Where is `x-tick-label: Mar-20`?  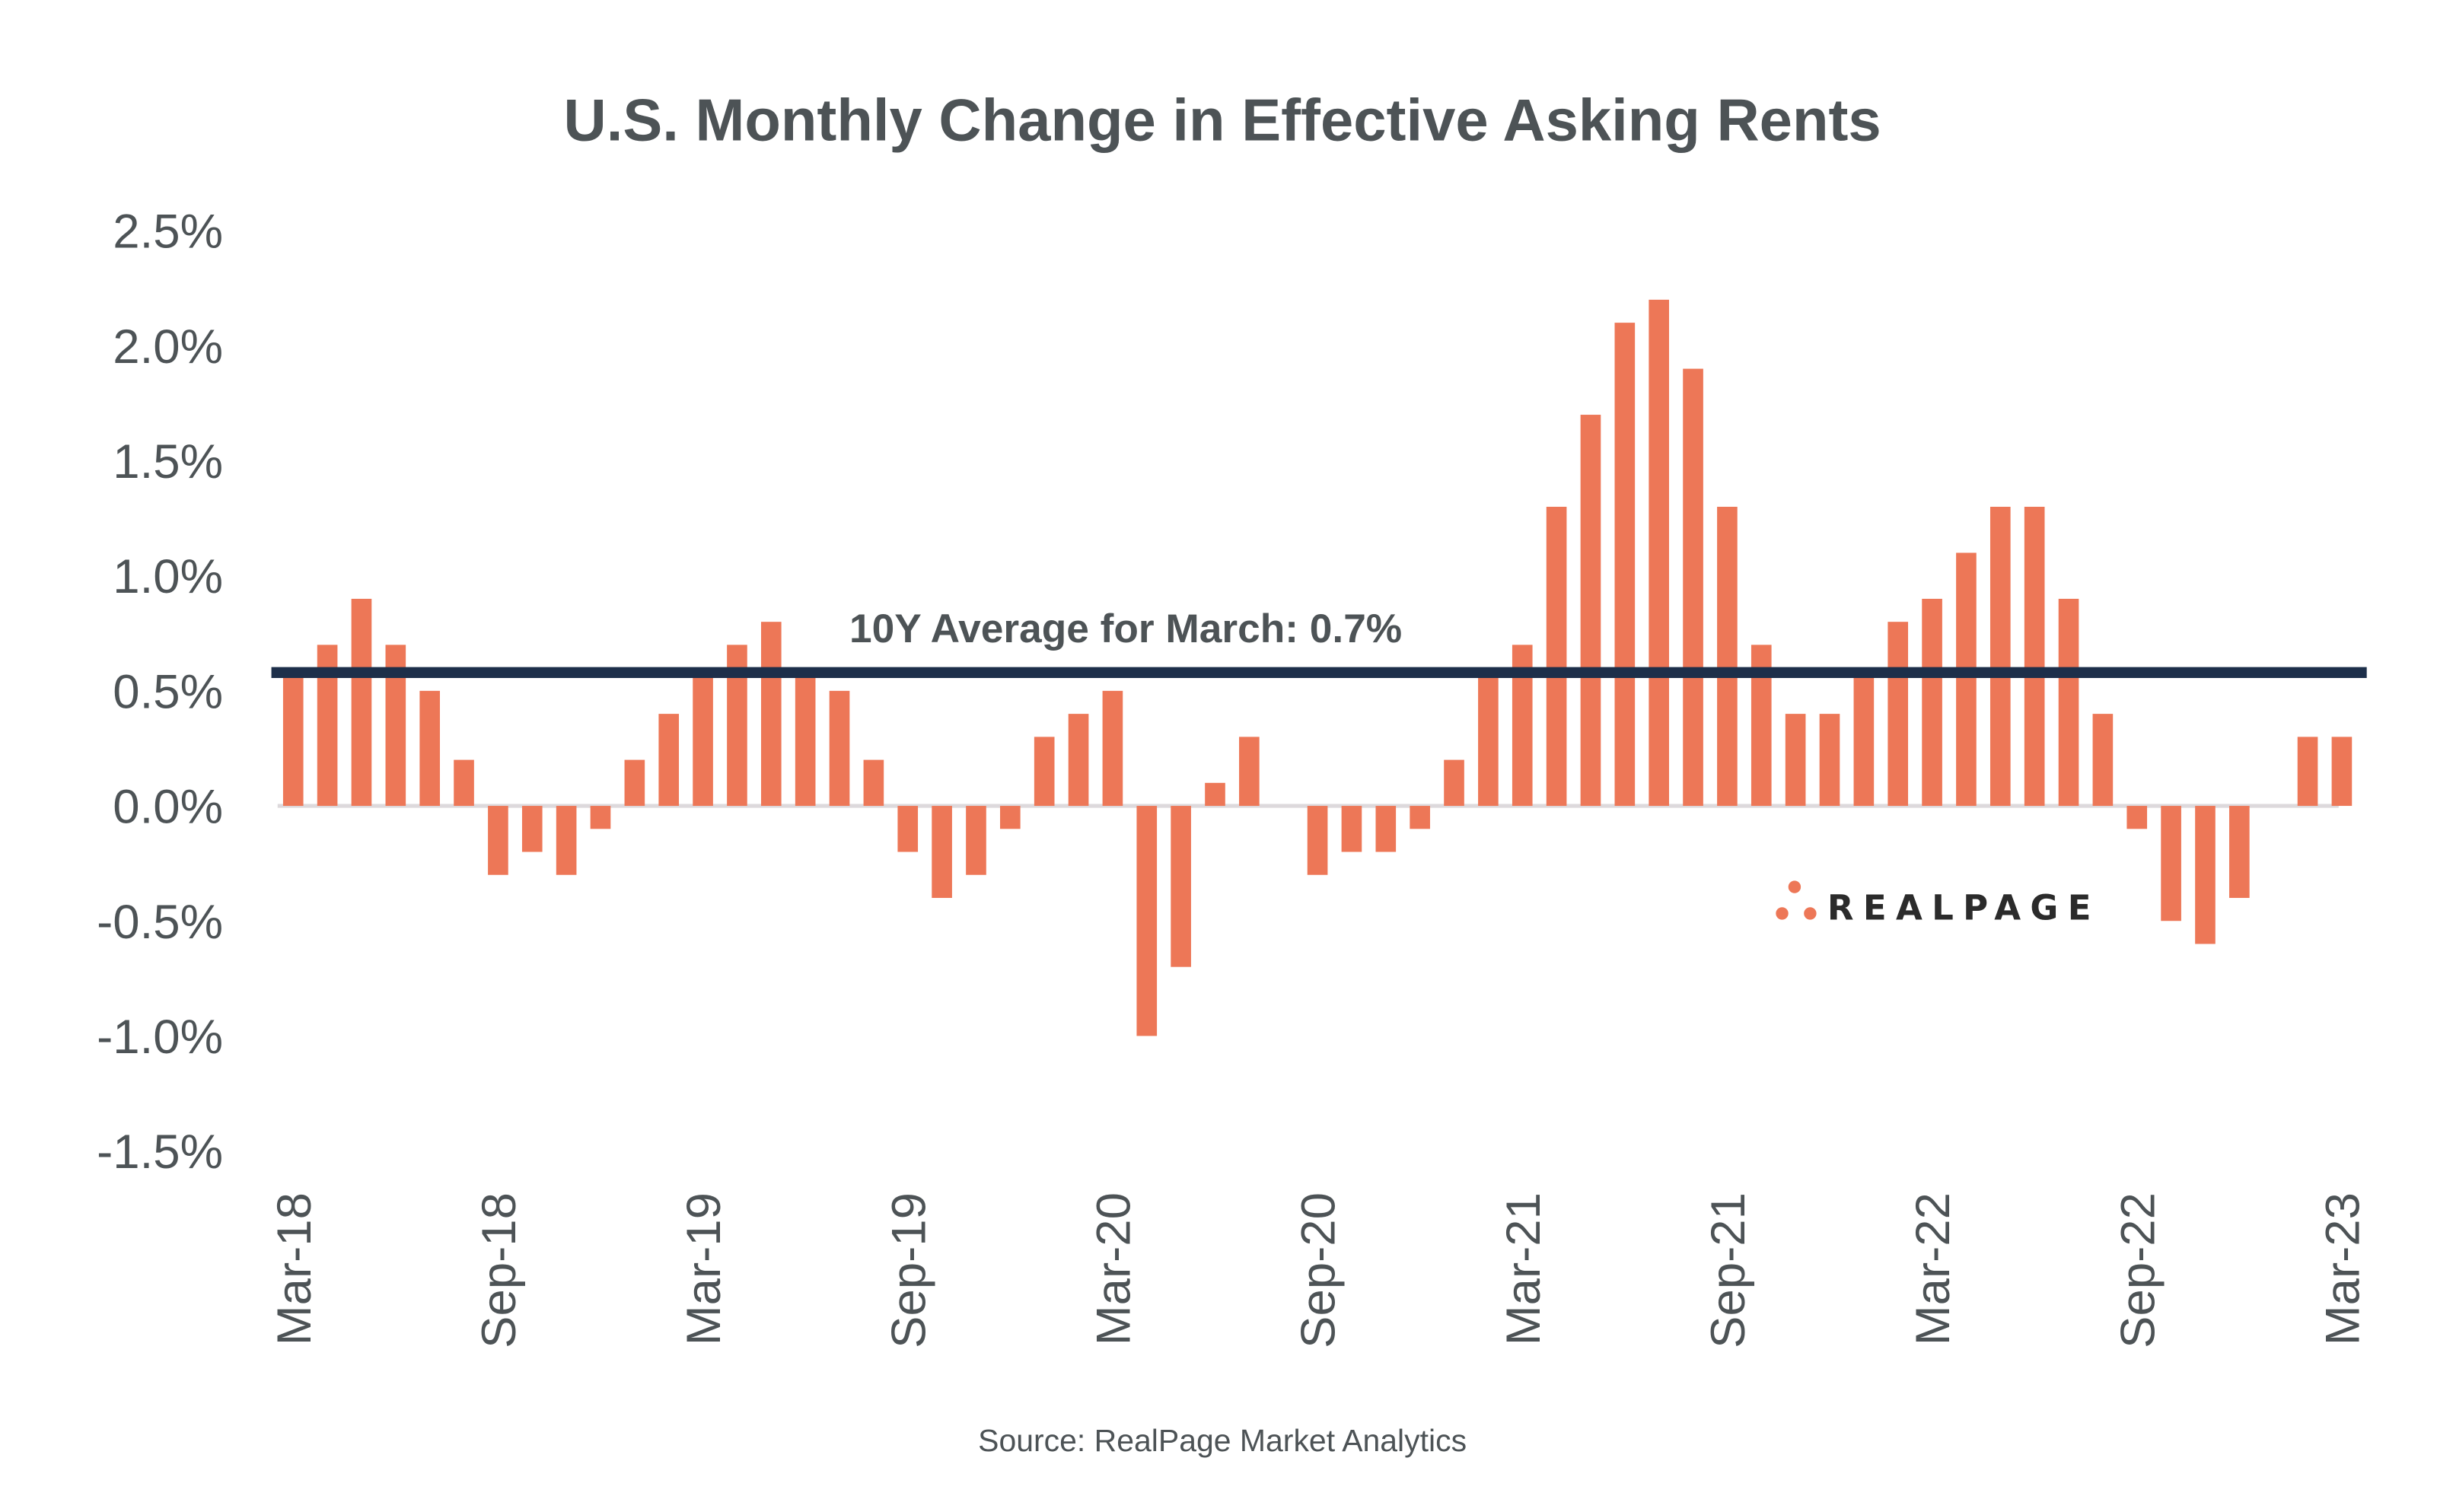
x-tick-label: Mar-20 is located at coordinates (1113, 1268).